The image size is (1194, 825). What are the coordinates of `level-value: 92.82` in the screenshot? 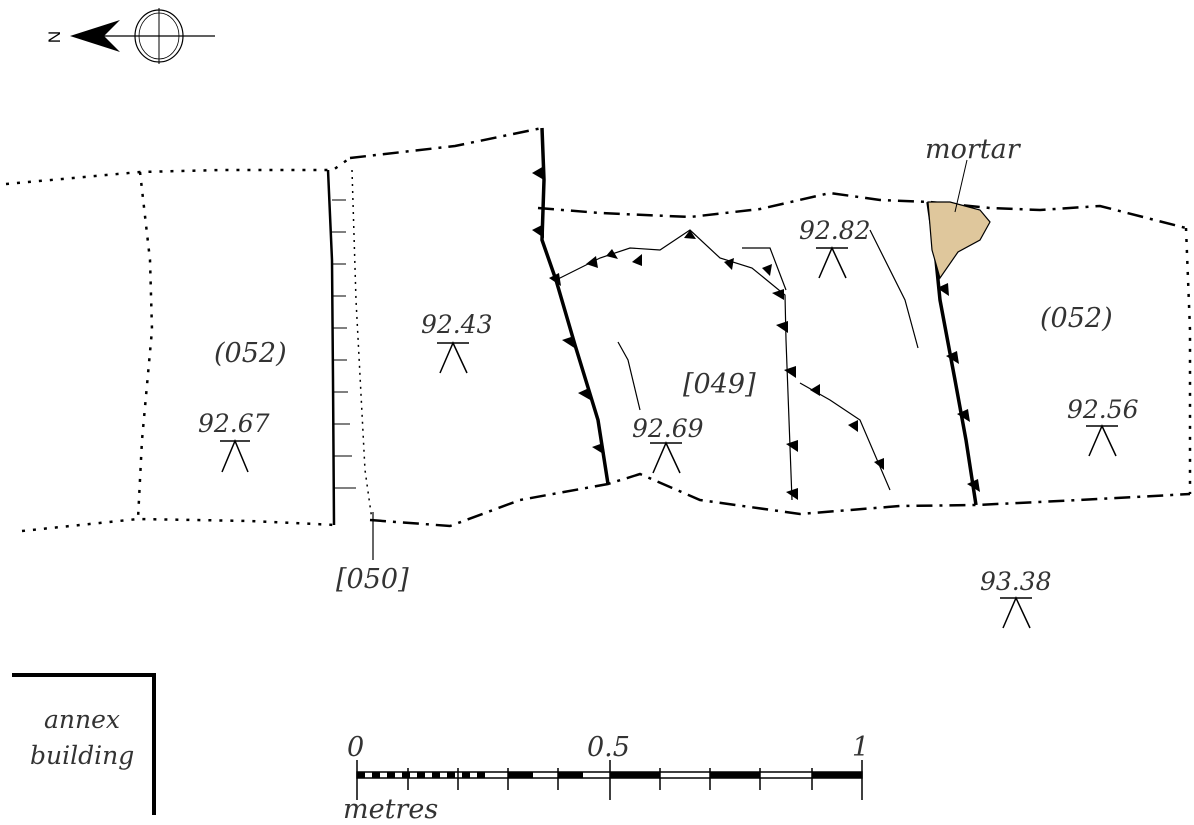 It's located at (835, 230).